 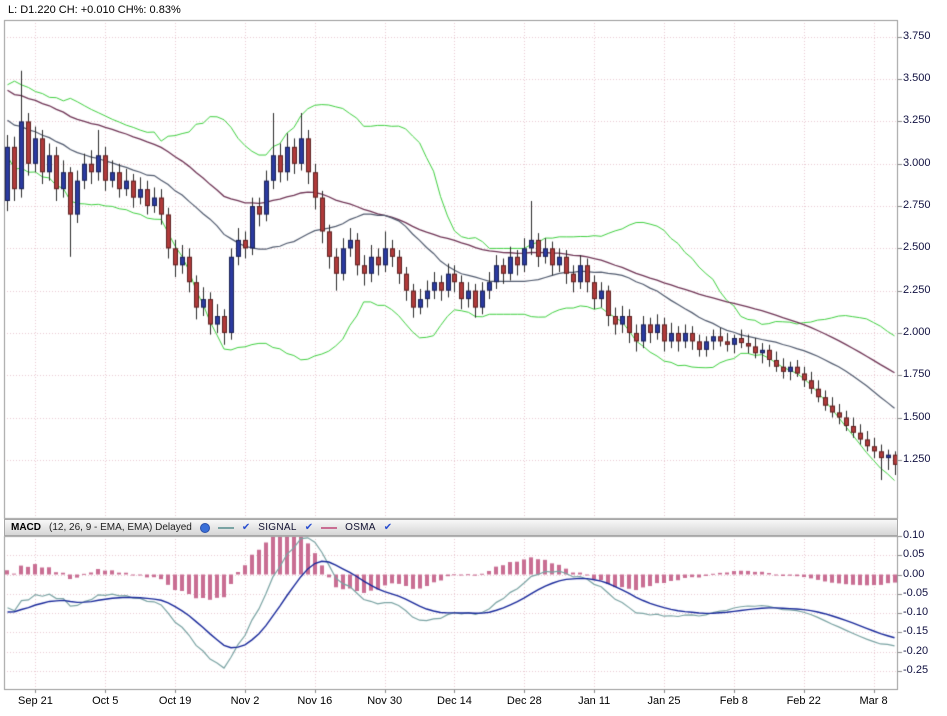 What do you see at coordinates (105, 701) in the screenshot?
I see `x-axis-label: Oct 5` at bounding box center [105, 701].